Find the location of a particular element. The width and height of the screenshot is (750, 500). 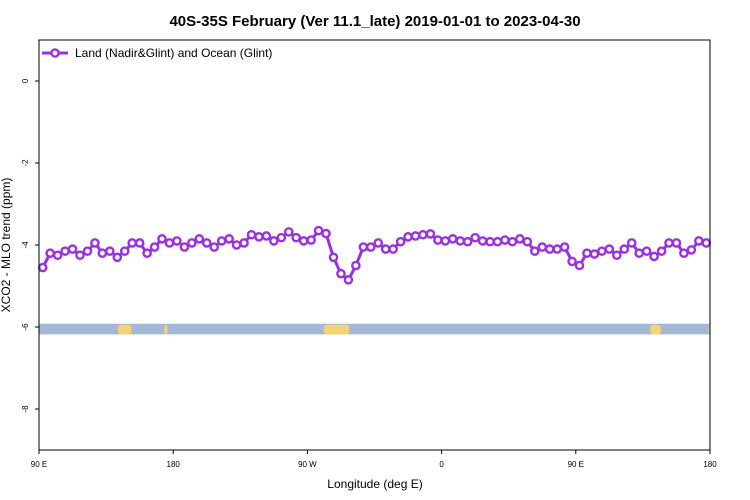

land-ocean-band is located at coordinates (375, 329).